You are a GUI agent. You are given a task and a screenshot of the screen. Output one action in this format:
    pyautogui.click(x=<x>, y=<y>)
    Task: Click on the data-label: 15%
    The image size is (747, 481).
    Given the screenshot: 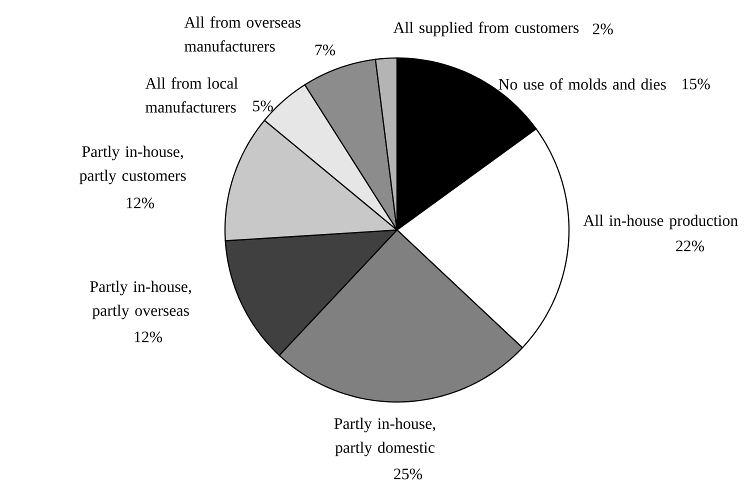 What is the action you would take?
    pyautogui.click(x=696, y=84)
    